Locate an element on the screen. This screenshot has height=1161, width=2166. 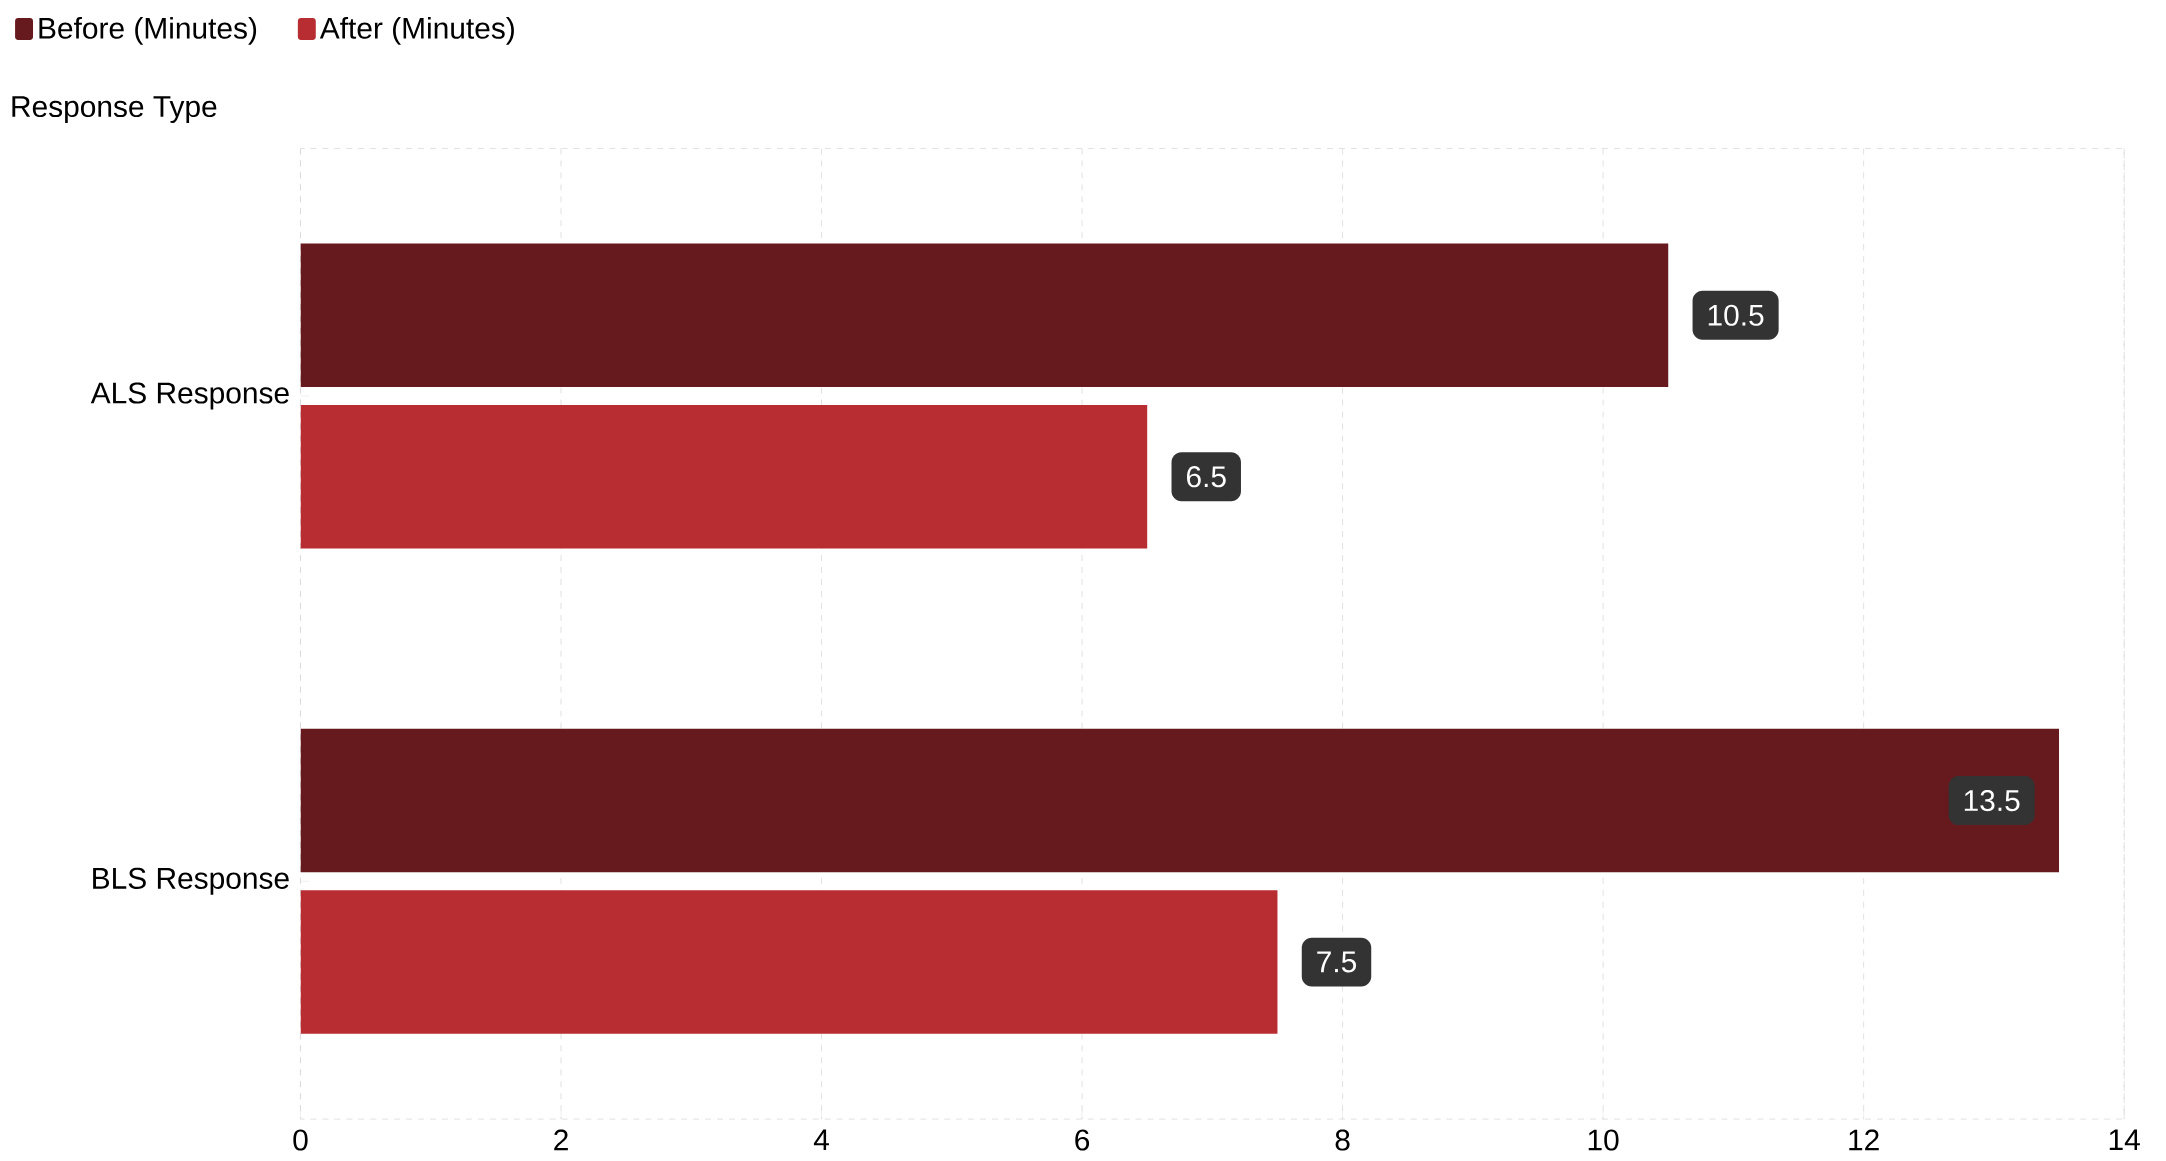
x-tick-label: 10 is located at coordinates (1603, 1140).